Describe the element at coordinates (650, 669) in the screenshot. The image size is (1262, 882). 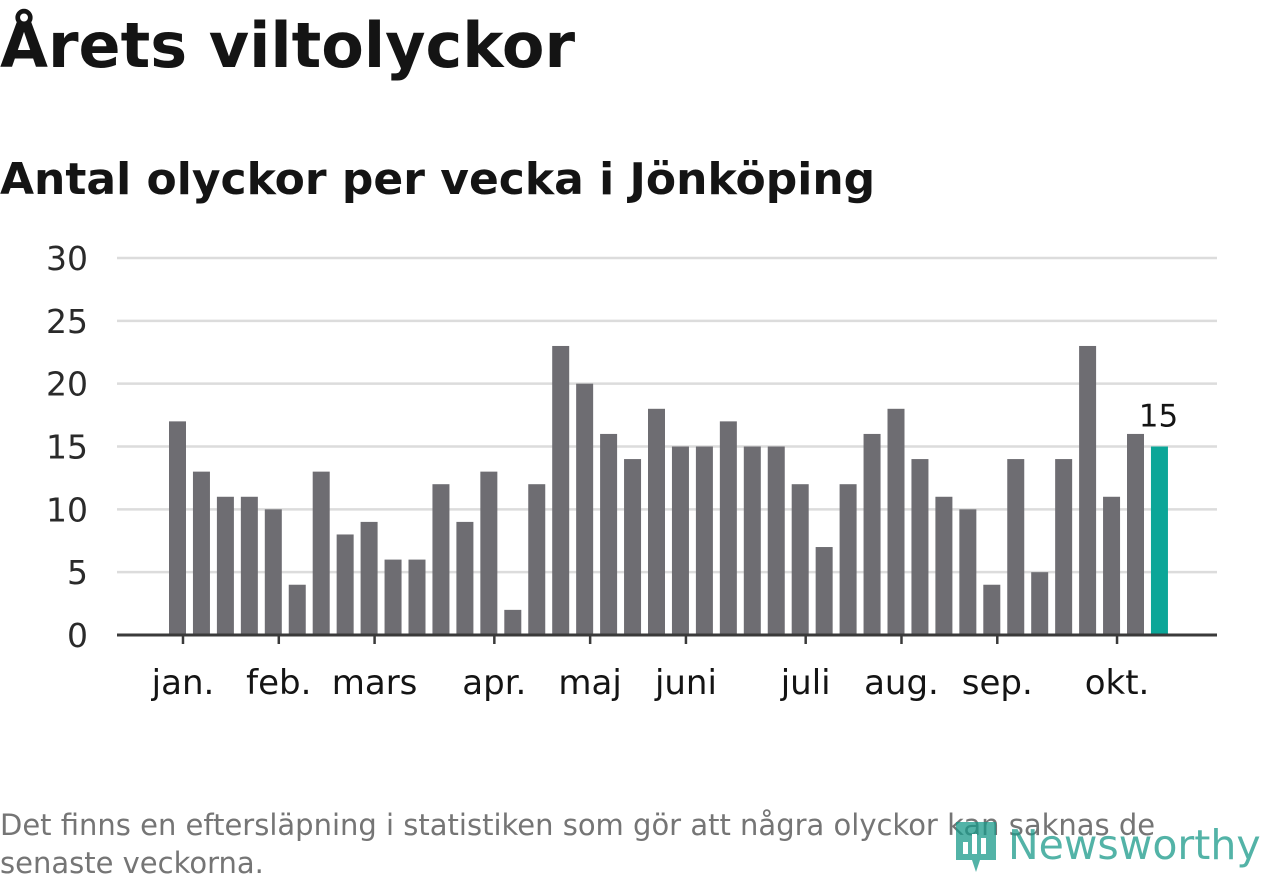
I see `x-axis-ticks: jan. feb. mars apr. maj juni juli aug. sep. okt.` at that location.